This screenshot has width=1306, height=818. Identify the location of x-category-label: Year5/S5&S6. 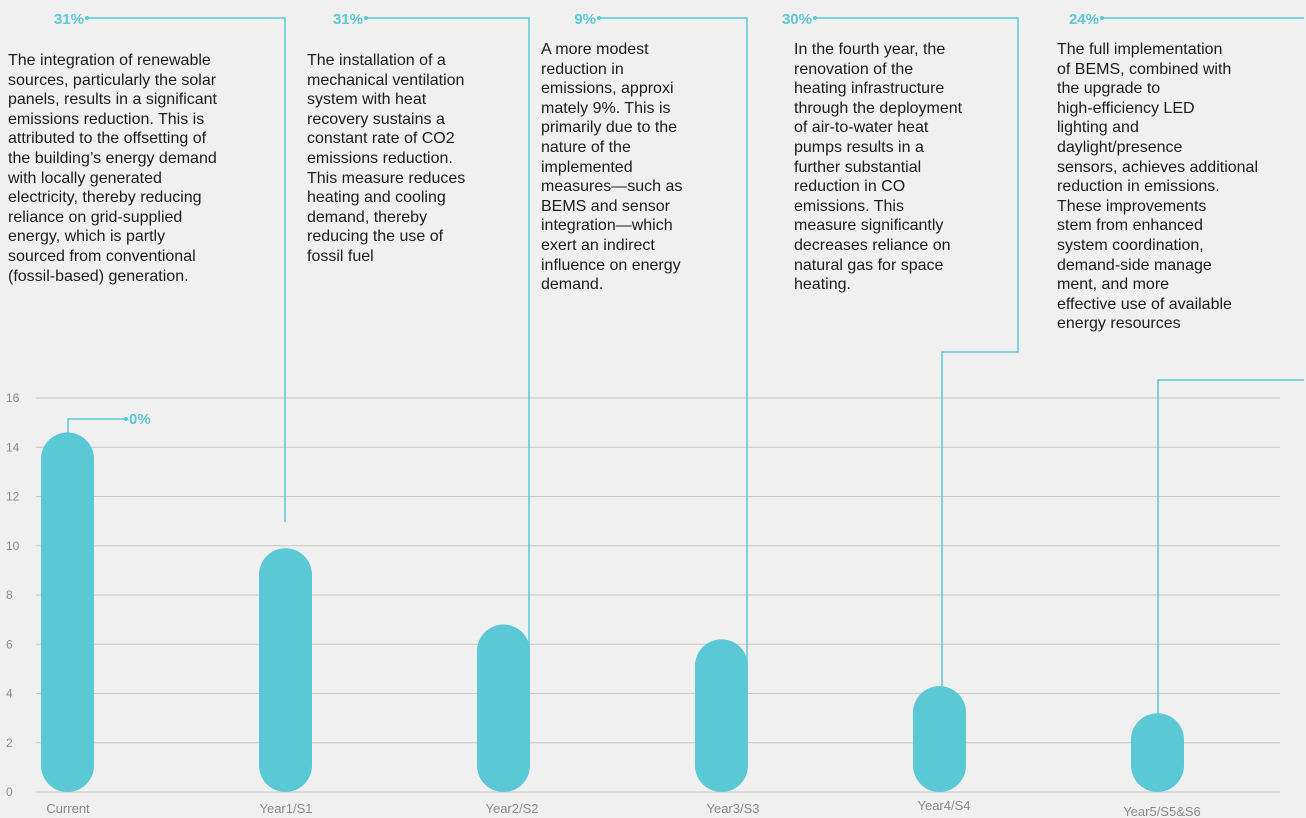
(1162, 811).